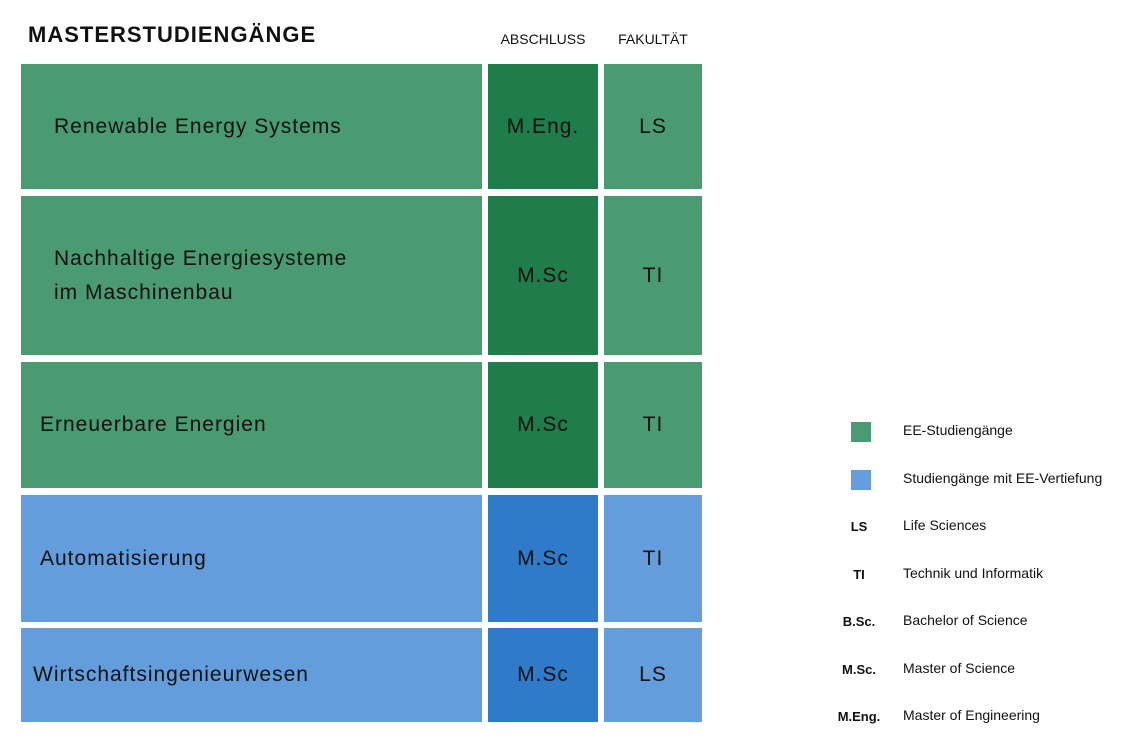 This screenshot has width=1125, height=750. Describe the element at coordinates (172, 34) in the screenshot. I see `page-title: MASTERSTUDIENGÄNGE` at that location.